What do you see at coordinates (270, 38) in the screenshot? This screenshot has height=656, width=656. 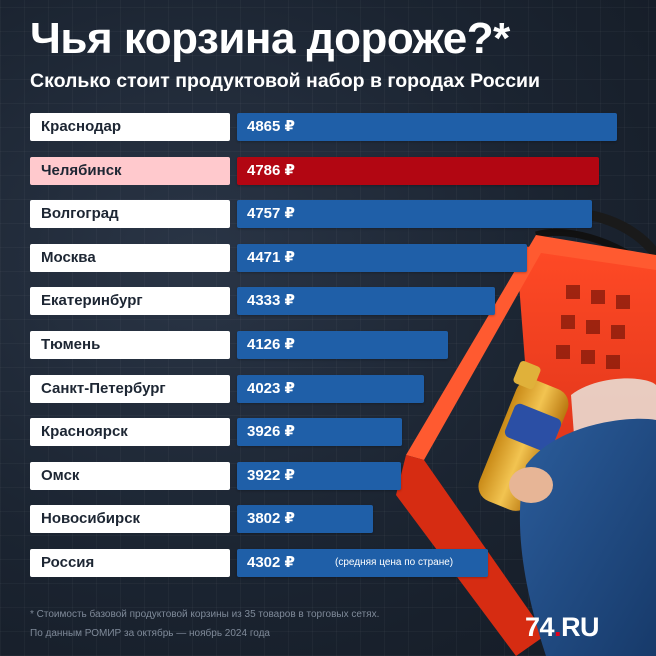 I see `page-title: Чья корзина дороже?*` at bounding box center [270, 38].